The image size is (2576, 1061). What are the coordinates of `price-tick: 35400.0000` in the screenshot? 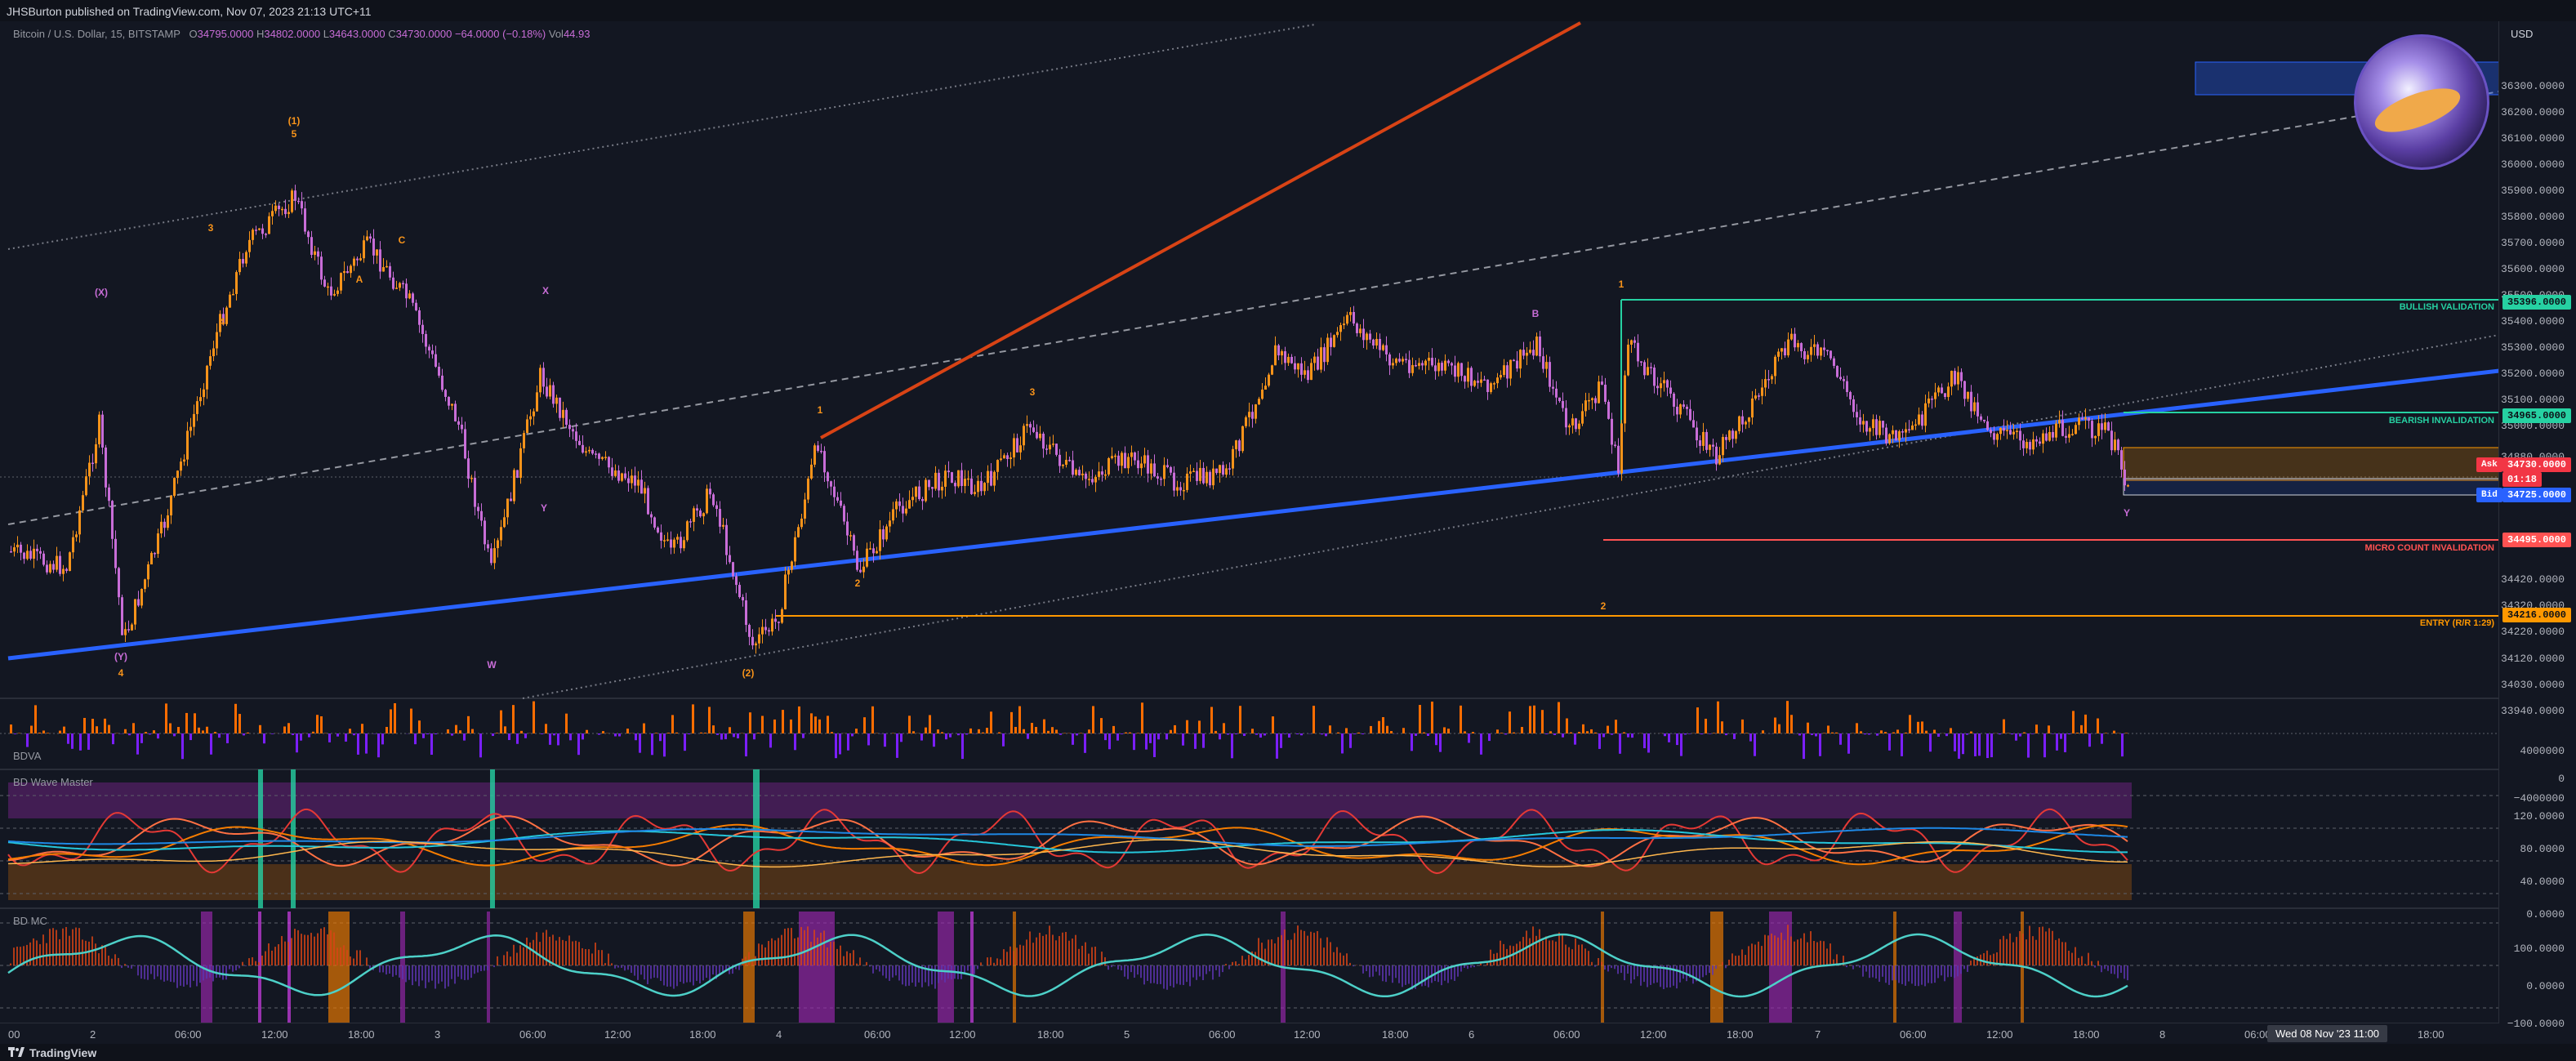 It's located at (2532, 321).